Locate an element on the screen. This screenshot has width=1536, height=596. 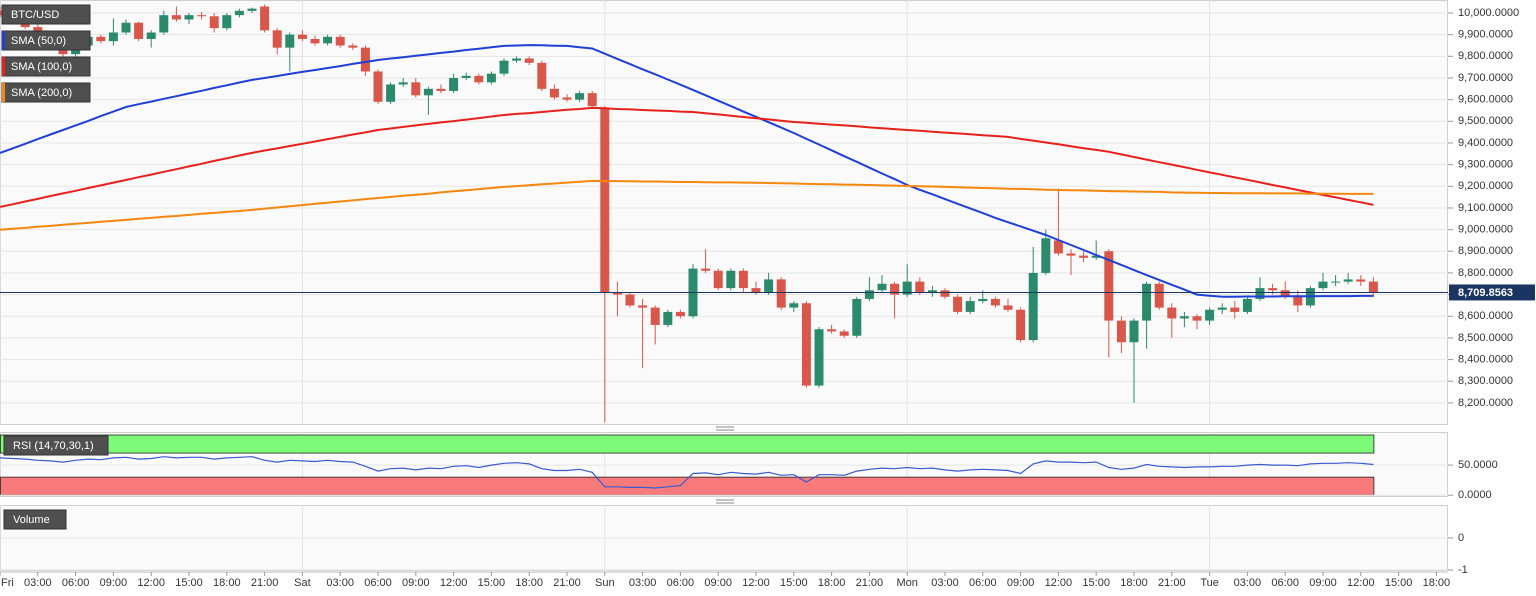
legend-button: SMA (50,0) is located at coordinates (46, 40).